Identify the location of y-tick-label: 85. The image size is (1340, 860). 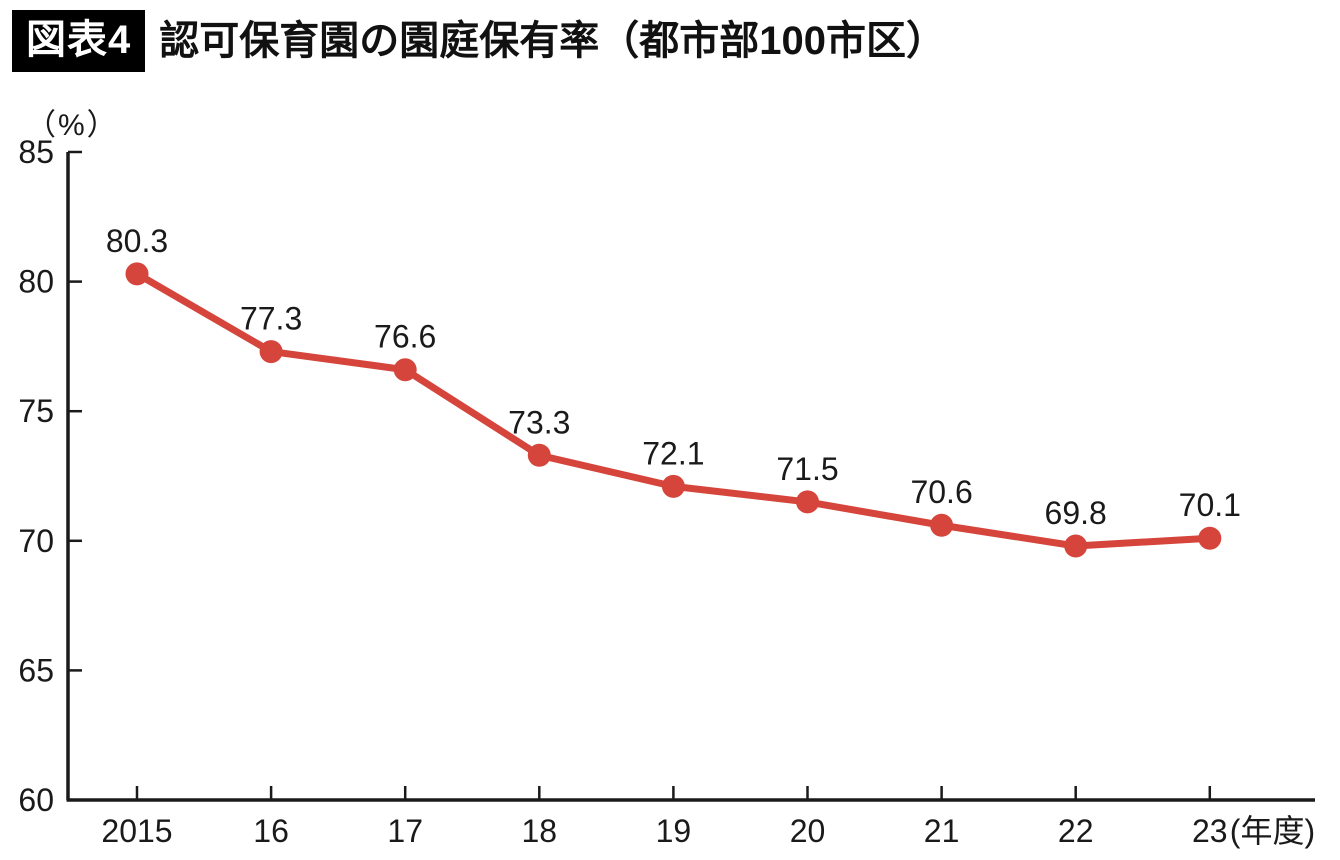
(36, 152).